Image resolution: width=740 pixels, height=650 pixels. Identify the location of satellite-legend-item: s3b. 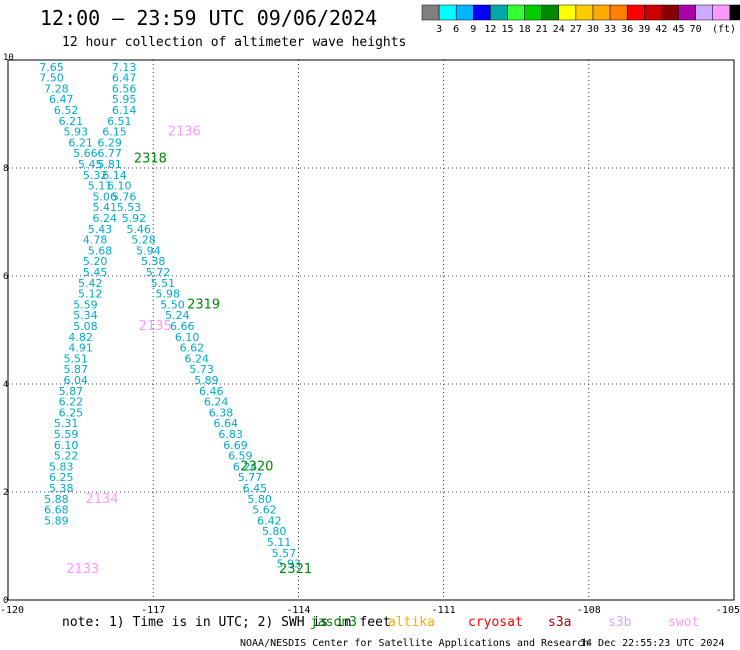
(620, 622).